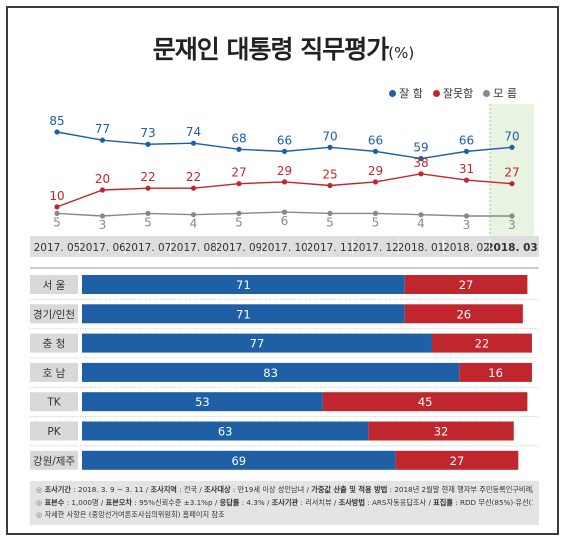 Image resolution: width=567 pixels, height=543 pixels. Describe the element at coordinates (482, 344) in the screenshot. I see `bar-value-label: 22` at that location.